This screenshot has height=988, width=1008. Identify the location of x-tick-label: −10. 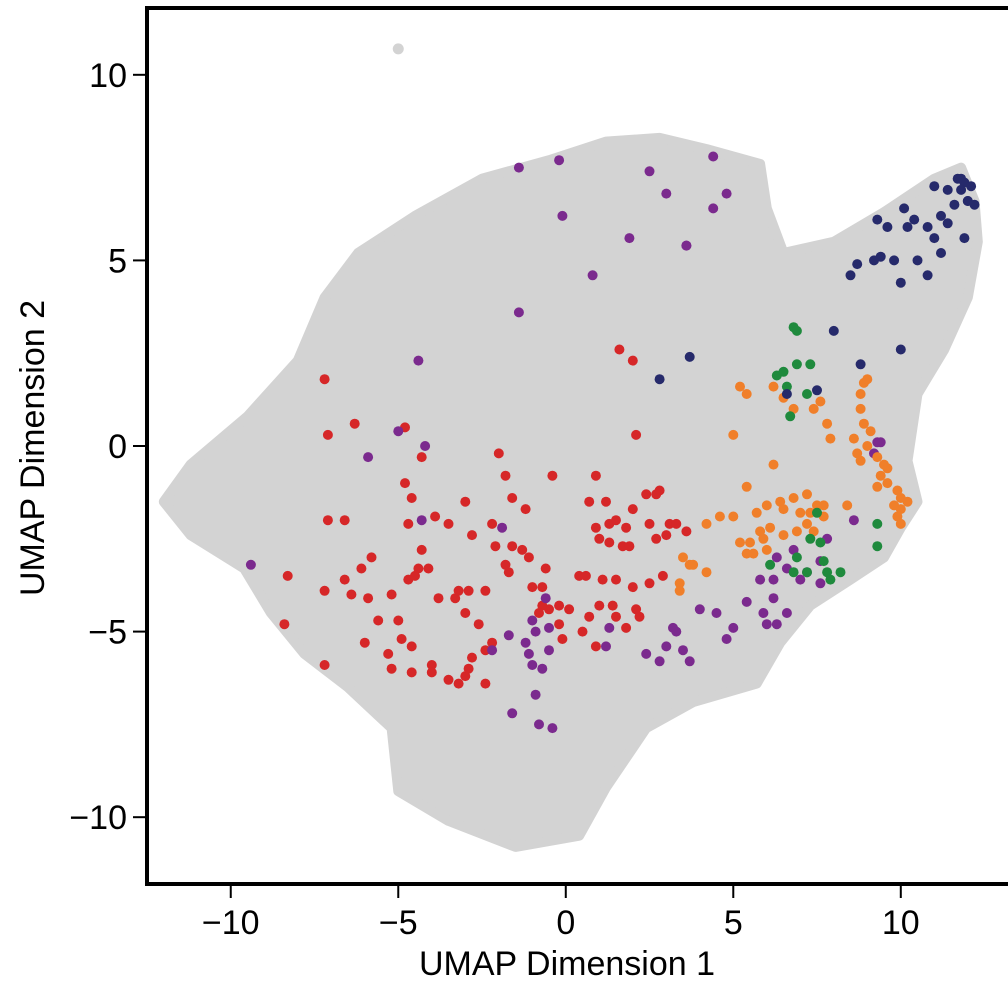
(231, 923).